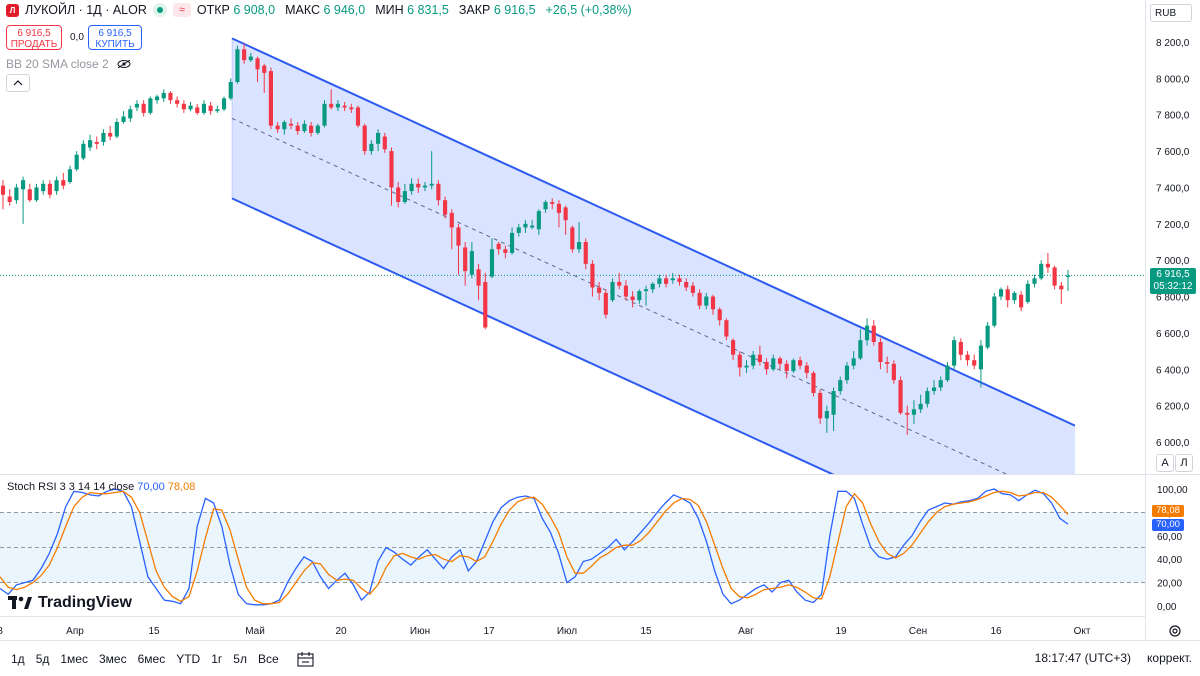 This screenshot has width=1200, height=676. I want to click on indicator-legend: BB 20 SMA close 2, so click(68, 64).